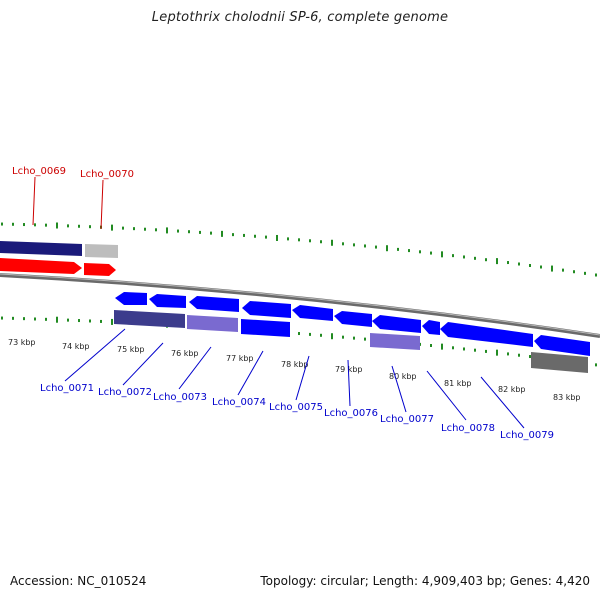 The height and width of the screenshot is (600, 600). I want to click on gene-label: Lcho_0075, so click(296, 407).